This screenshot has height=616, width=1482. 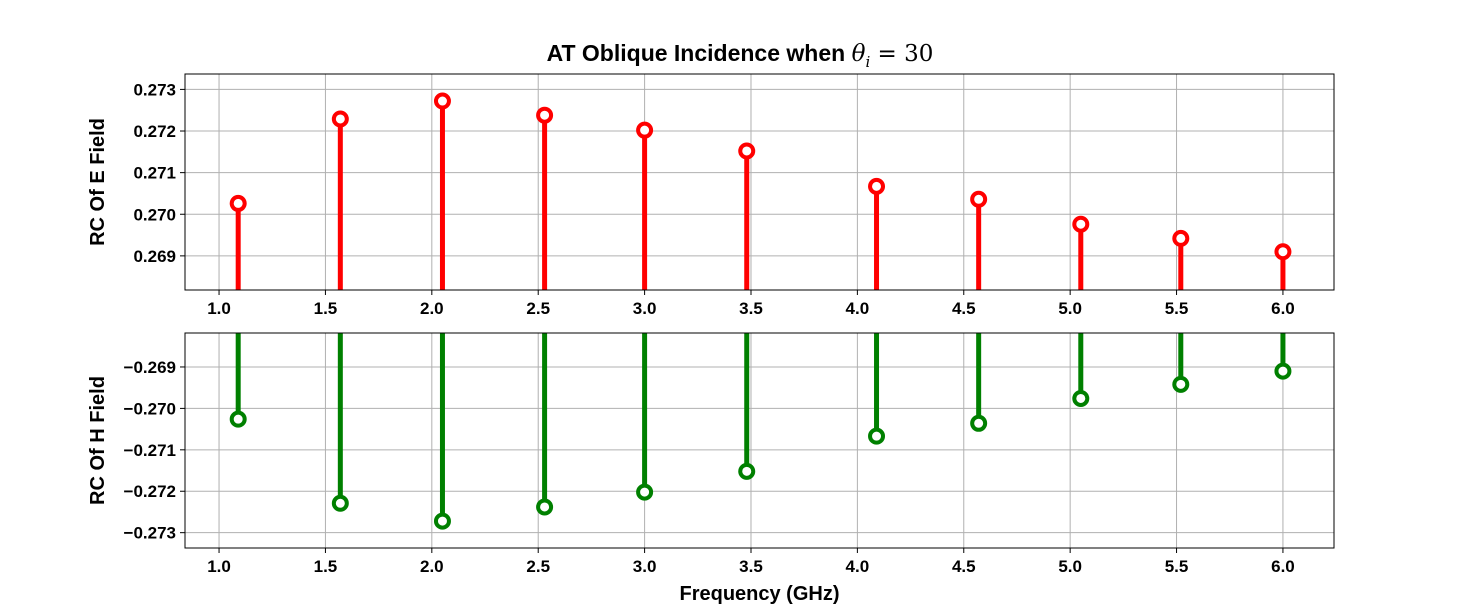 I want to click on h-field-y-tick-label: −0.270, so click(x=150, y=408).